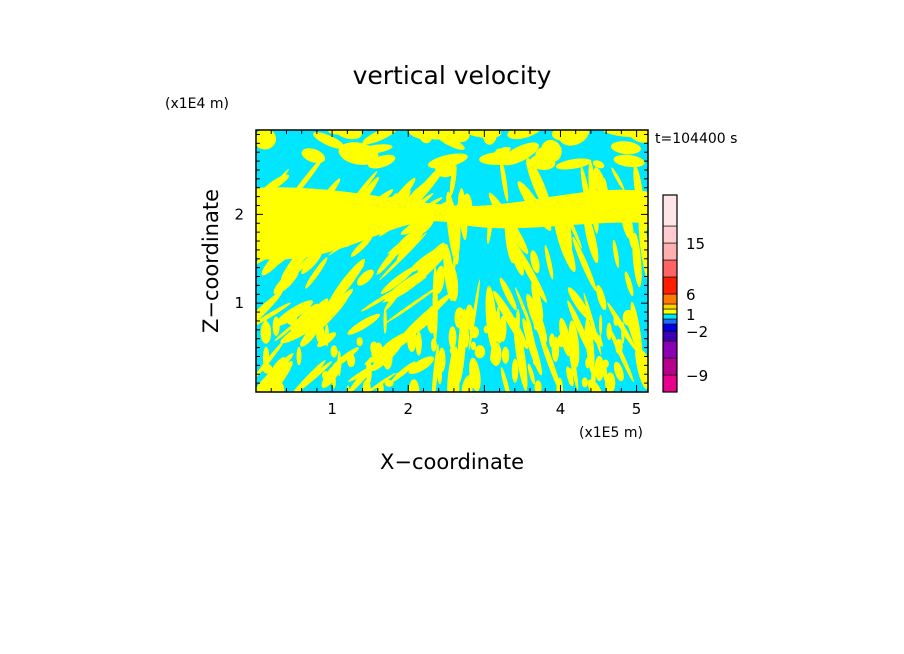 Image resolution: width=904 pixels, height=654 pixels. What do you see at coordinates (332, 409) in the screenshot?
I see `x-tick-label: 1` at bounding box center [332, 409].